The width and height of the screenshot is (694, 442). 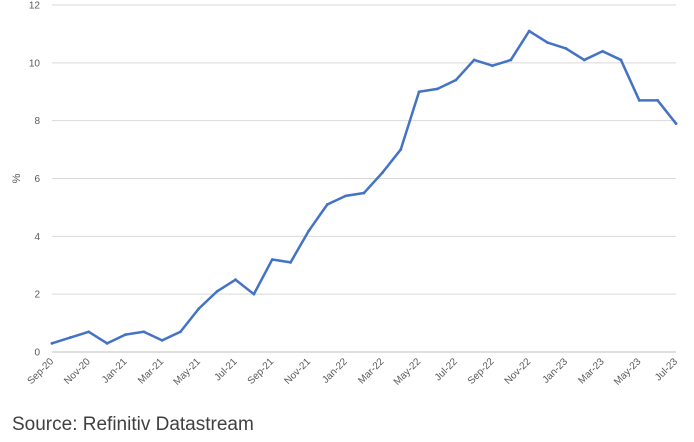 What do you see at coordinates (261, 371) in the screenshot?
I see `x-tick-label: Sep-21` at bounding box center [261, 371].